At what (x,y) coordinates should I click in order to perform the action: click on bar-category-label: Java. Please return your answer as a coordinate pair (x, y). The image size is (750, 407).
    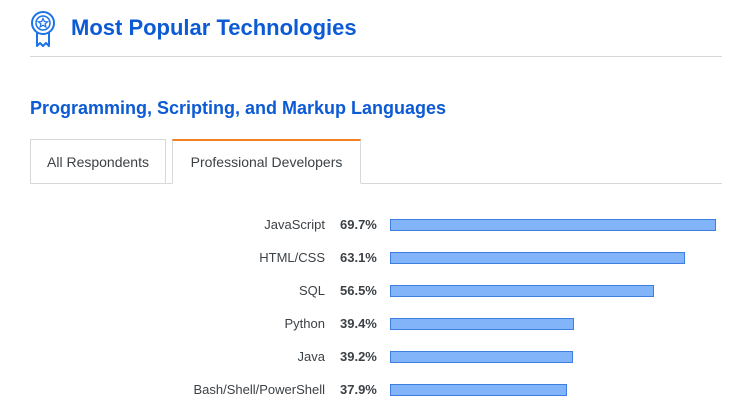
    Looking at the image, I should click on (311, 356).